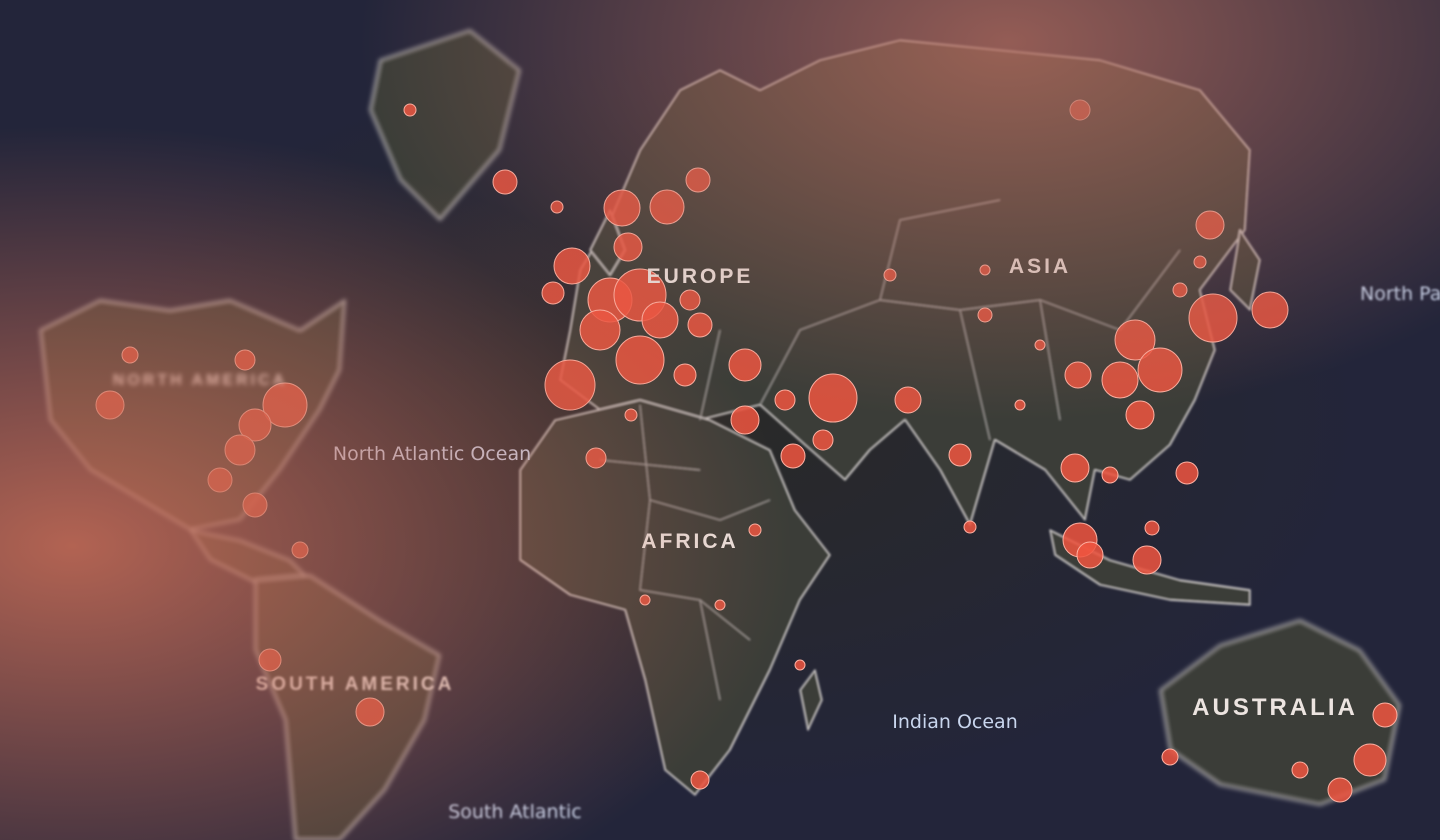 This screenshot has height=840, width=1440. Describe the element at coordinates (1275, 707) in the screenshot. I see `continent-label: AUSTRALIA` at that location.